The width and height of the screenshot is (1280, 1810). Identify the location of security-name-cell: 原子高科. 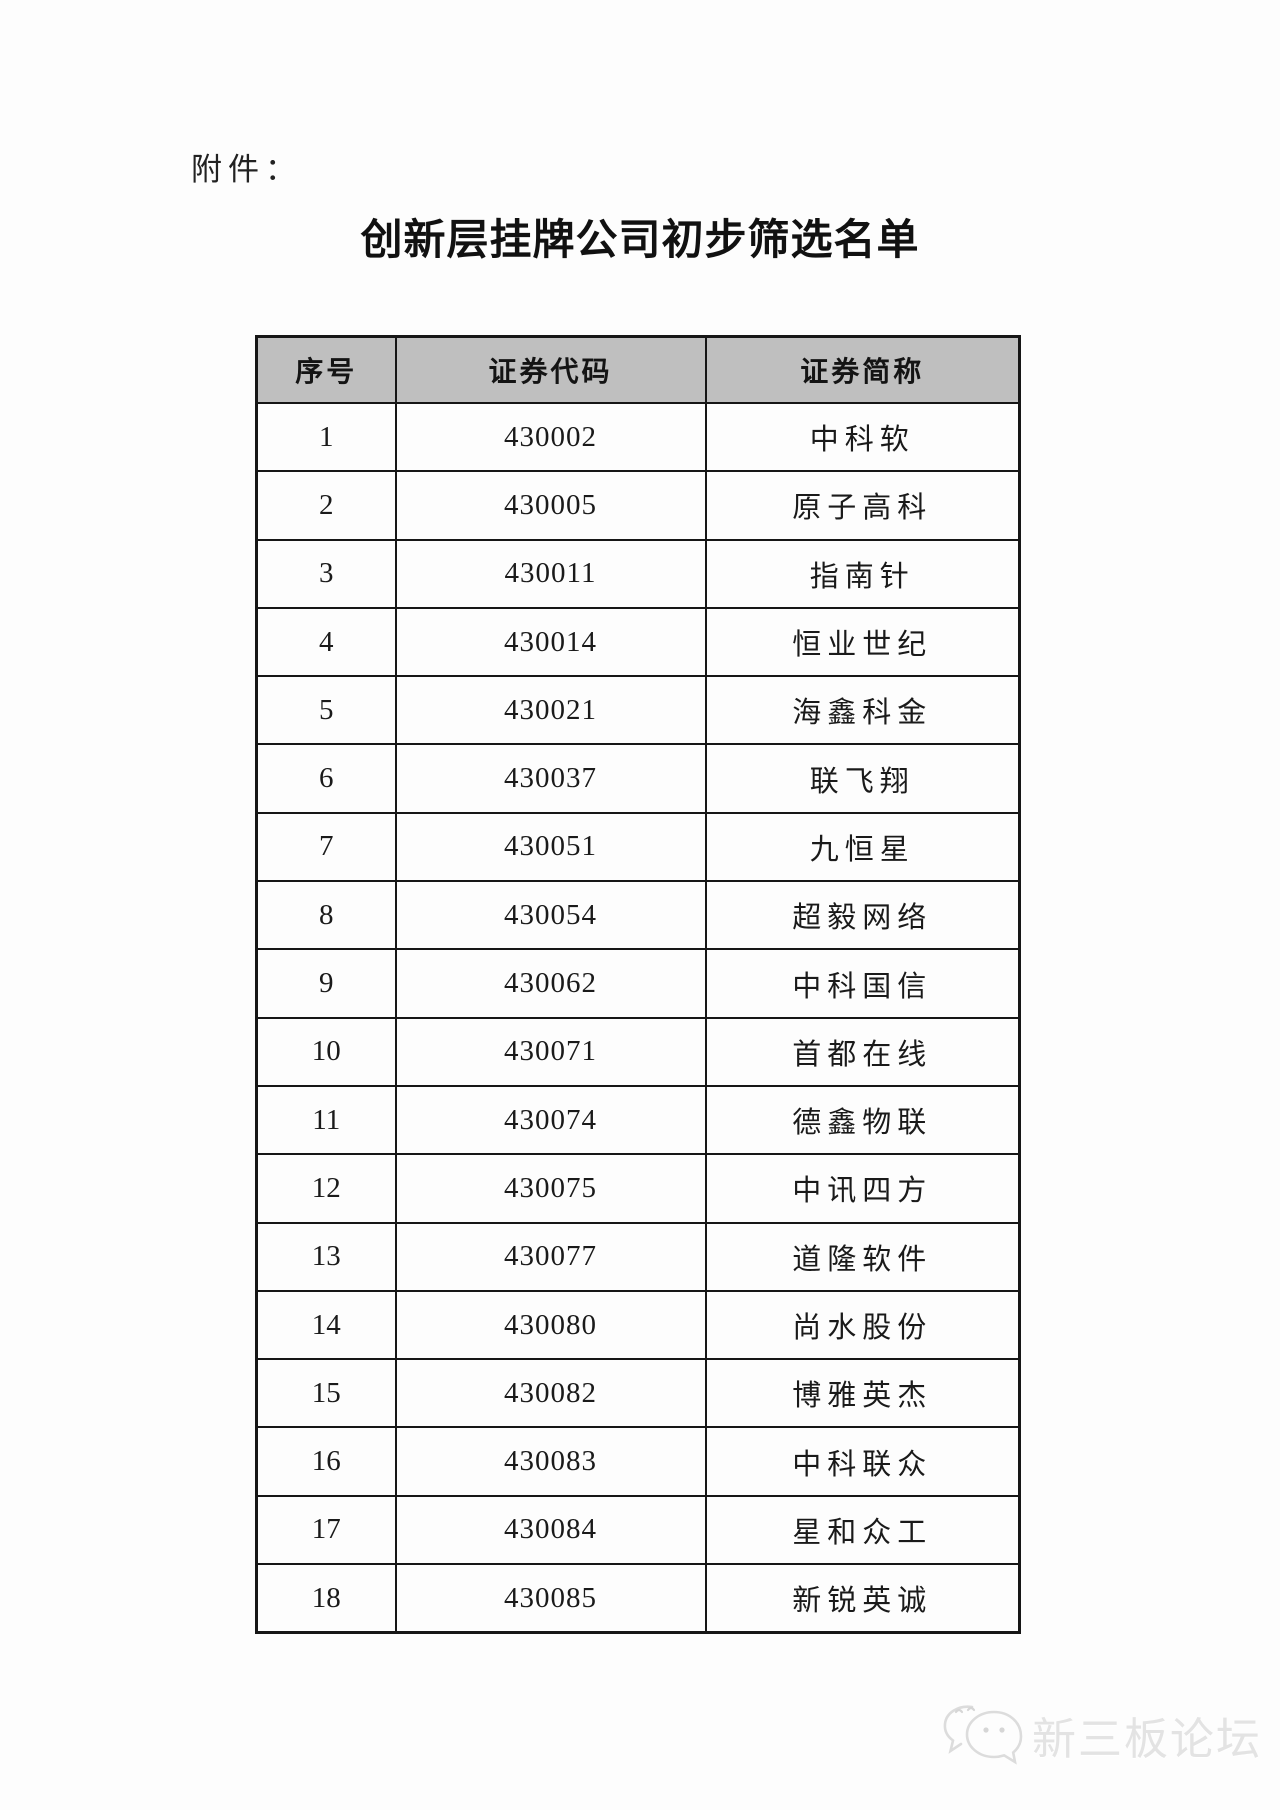
(862, 505).